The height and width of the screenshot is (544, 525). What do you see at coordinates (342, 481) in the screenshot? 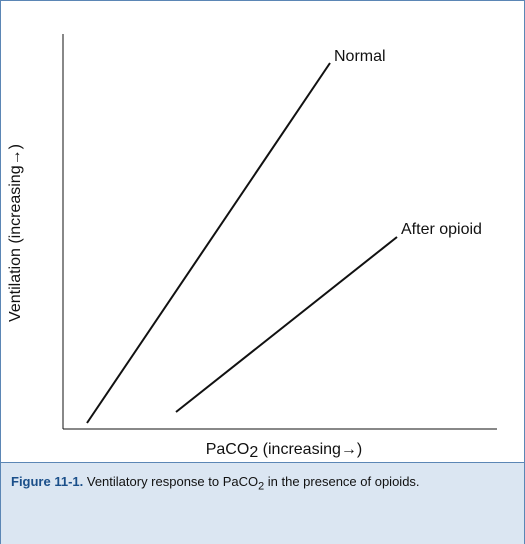
I see `caption-text: in the presence of opioids.` at bounding box center [342, 481].